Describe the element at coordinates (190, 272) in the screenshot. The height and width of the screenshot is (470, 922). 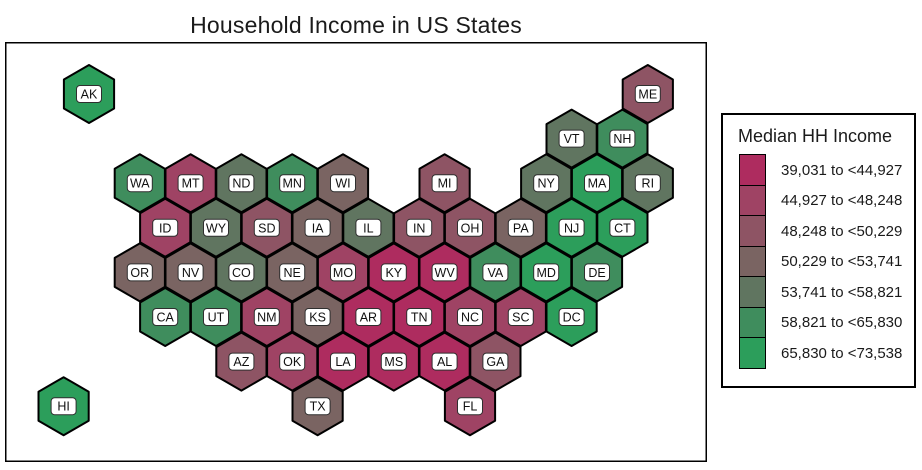
I see `state-label-box-NV` at that location.